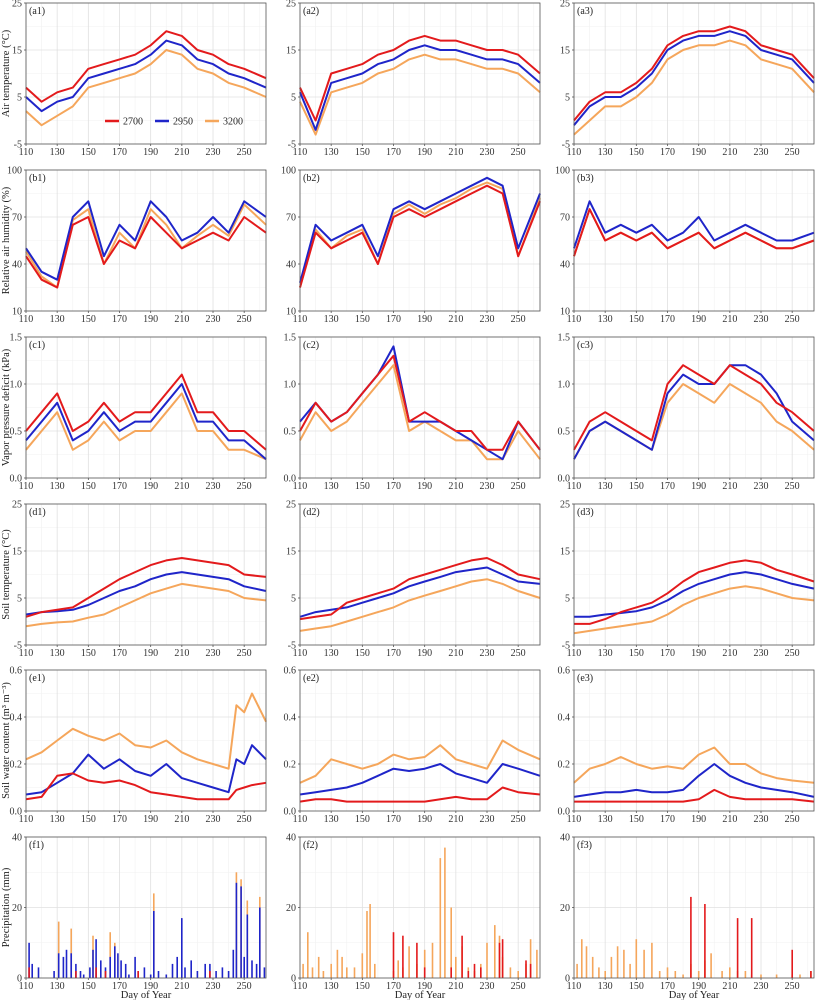 Image resolution: width=816 pixels, height=1000 pixels. What do you see at coordinates (564, 812) in the screenshot?
I see `y-tick-label: 0.0` at bounding box center [564, 812].